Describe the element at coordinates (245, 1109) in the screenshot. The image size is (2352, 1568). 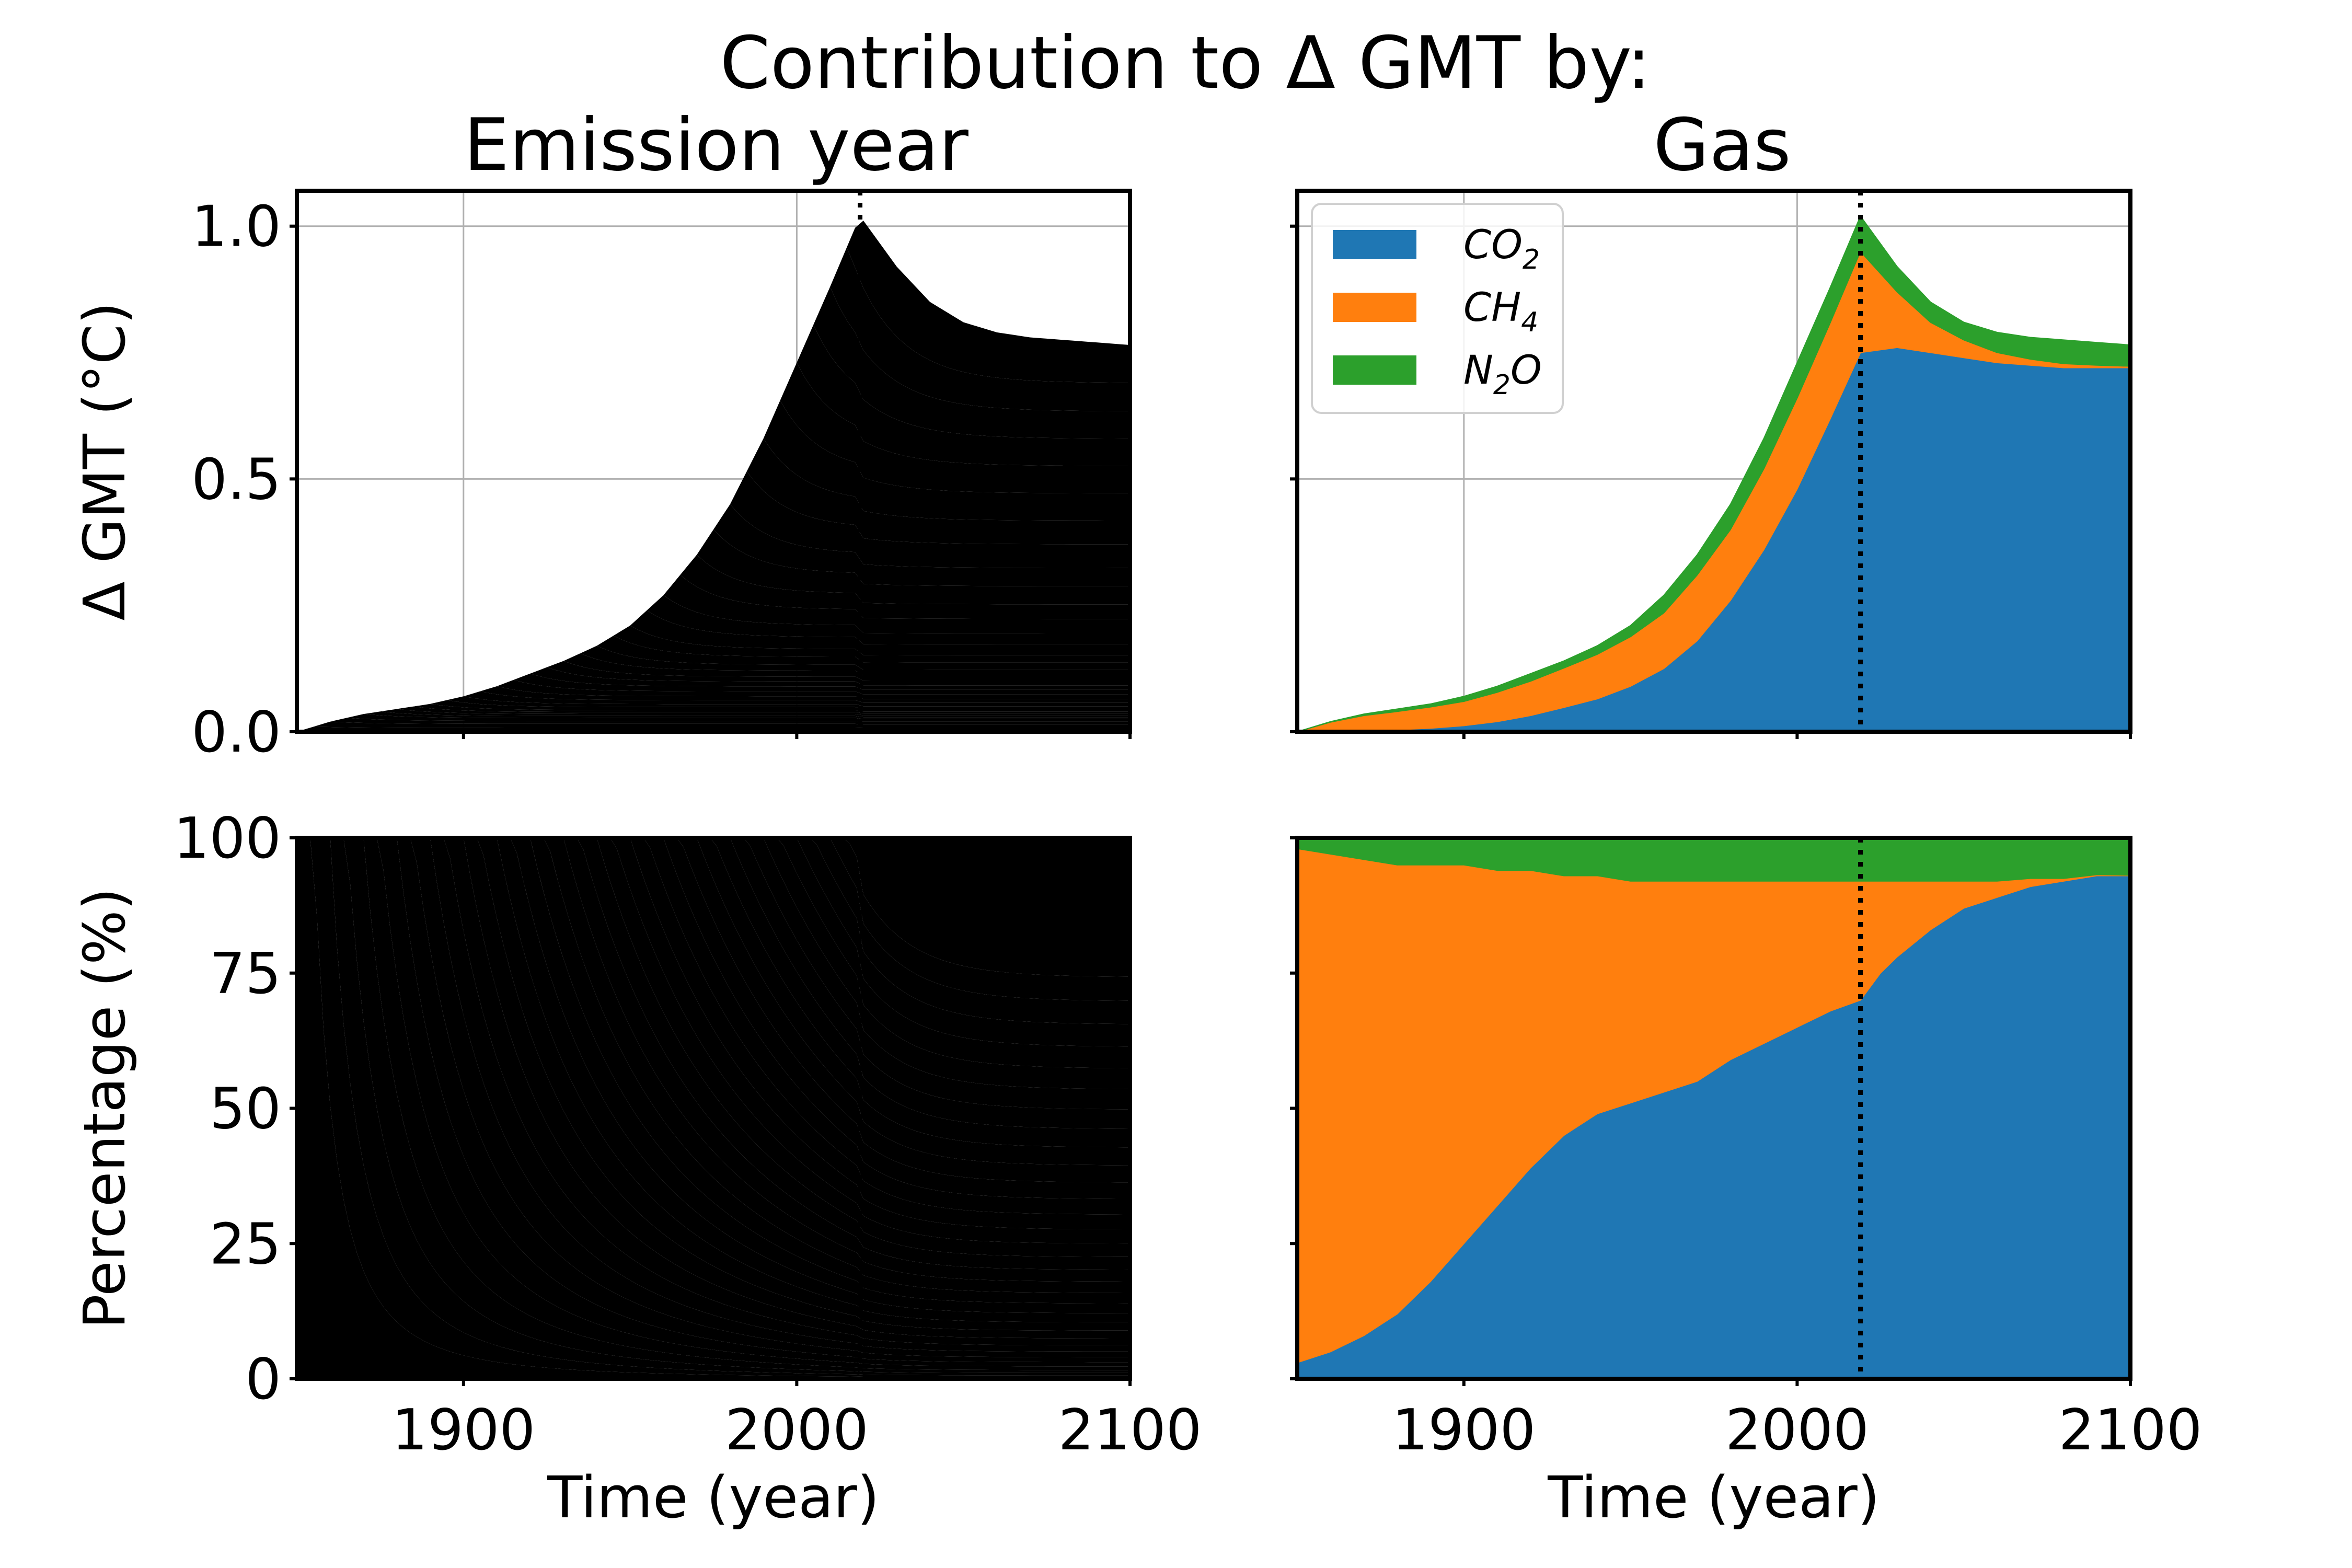
I see `y-tick-label: 50` at that location.